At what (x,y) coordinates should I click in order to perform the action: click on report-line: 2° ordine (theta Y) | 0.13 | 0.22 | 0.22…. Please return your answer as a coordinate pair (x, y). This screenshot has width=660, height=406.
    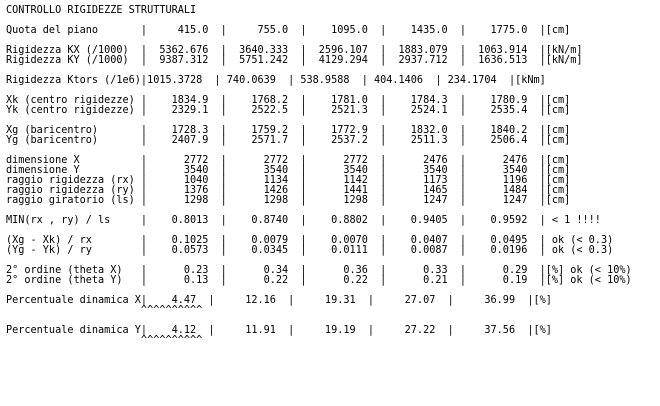
    Looking at the image, I should click on (319, 280).